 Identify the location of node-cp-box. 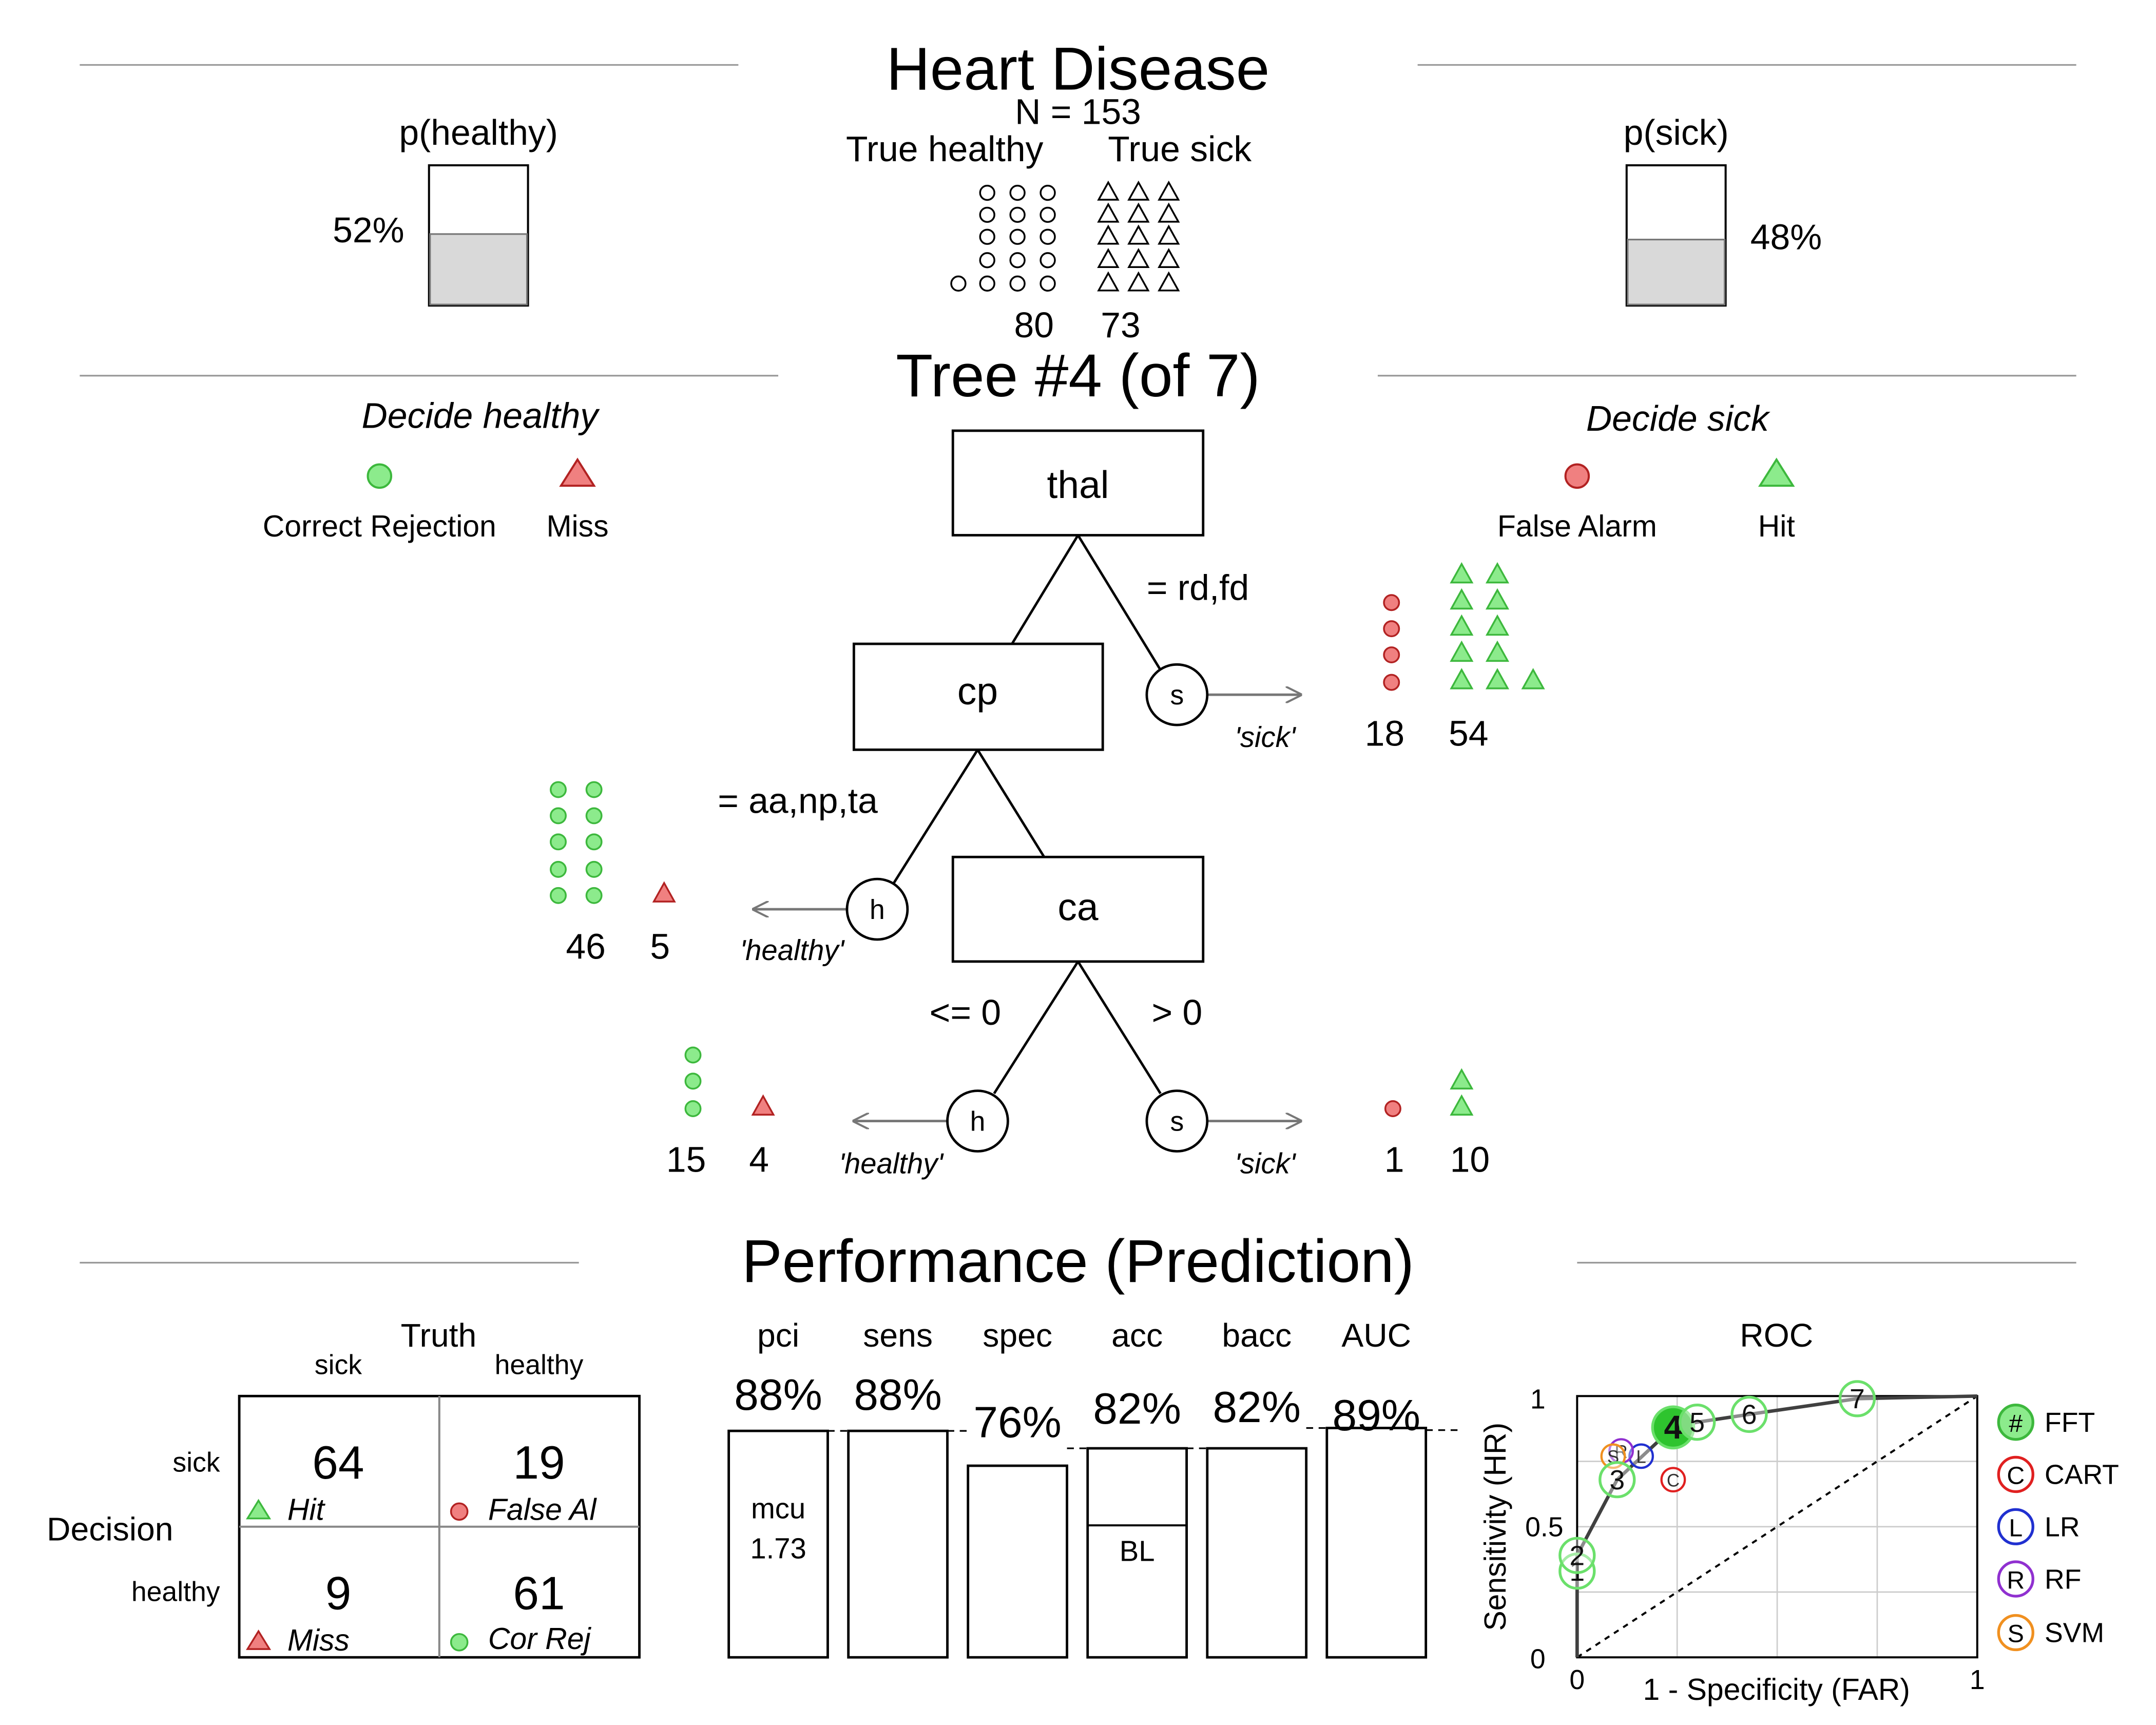
(978, 696).